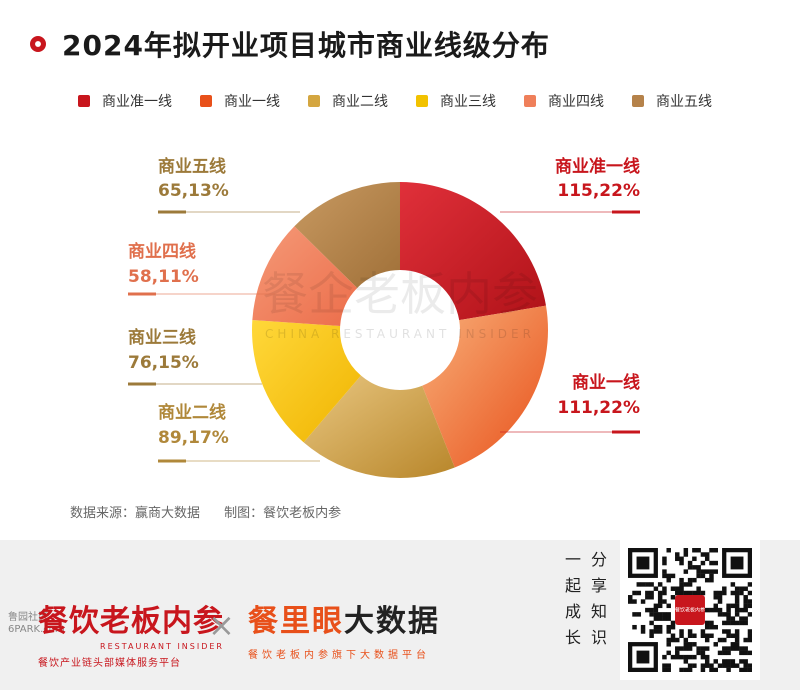 This screenshot has height=690, width=800. I want to click on slice-value-label: 65,13%, so click(193, 191).